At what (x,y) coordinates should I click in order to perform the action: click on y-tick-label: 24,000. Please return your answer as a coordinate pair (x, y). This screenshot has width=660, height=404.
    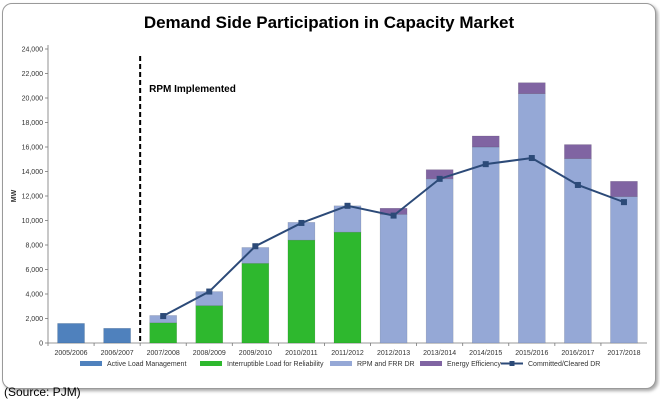
    Looking at the image, I should click on (33, 50).